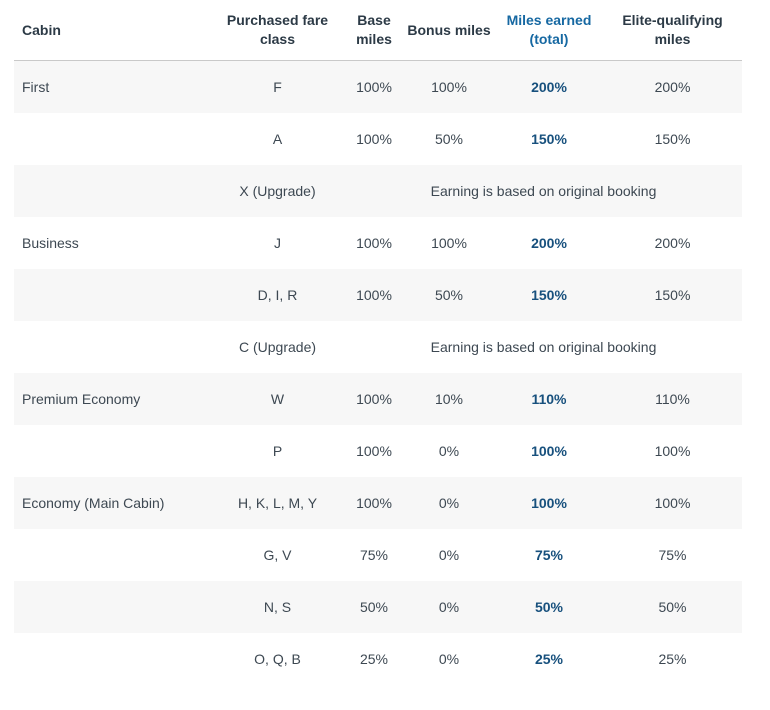 This screenshot has height=710, width=770. What do you see at coordinates (277, 399) in the screenshot?
I see `cell-fare: W` at bounding box center [277, 399].